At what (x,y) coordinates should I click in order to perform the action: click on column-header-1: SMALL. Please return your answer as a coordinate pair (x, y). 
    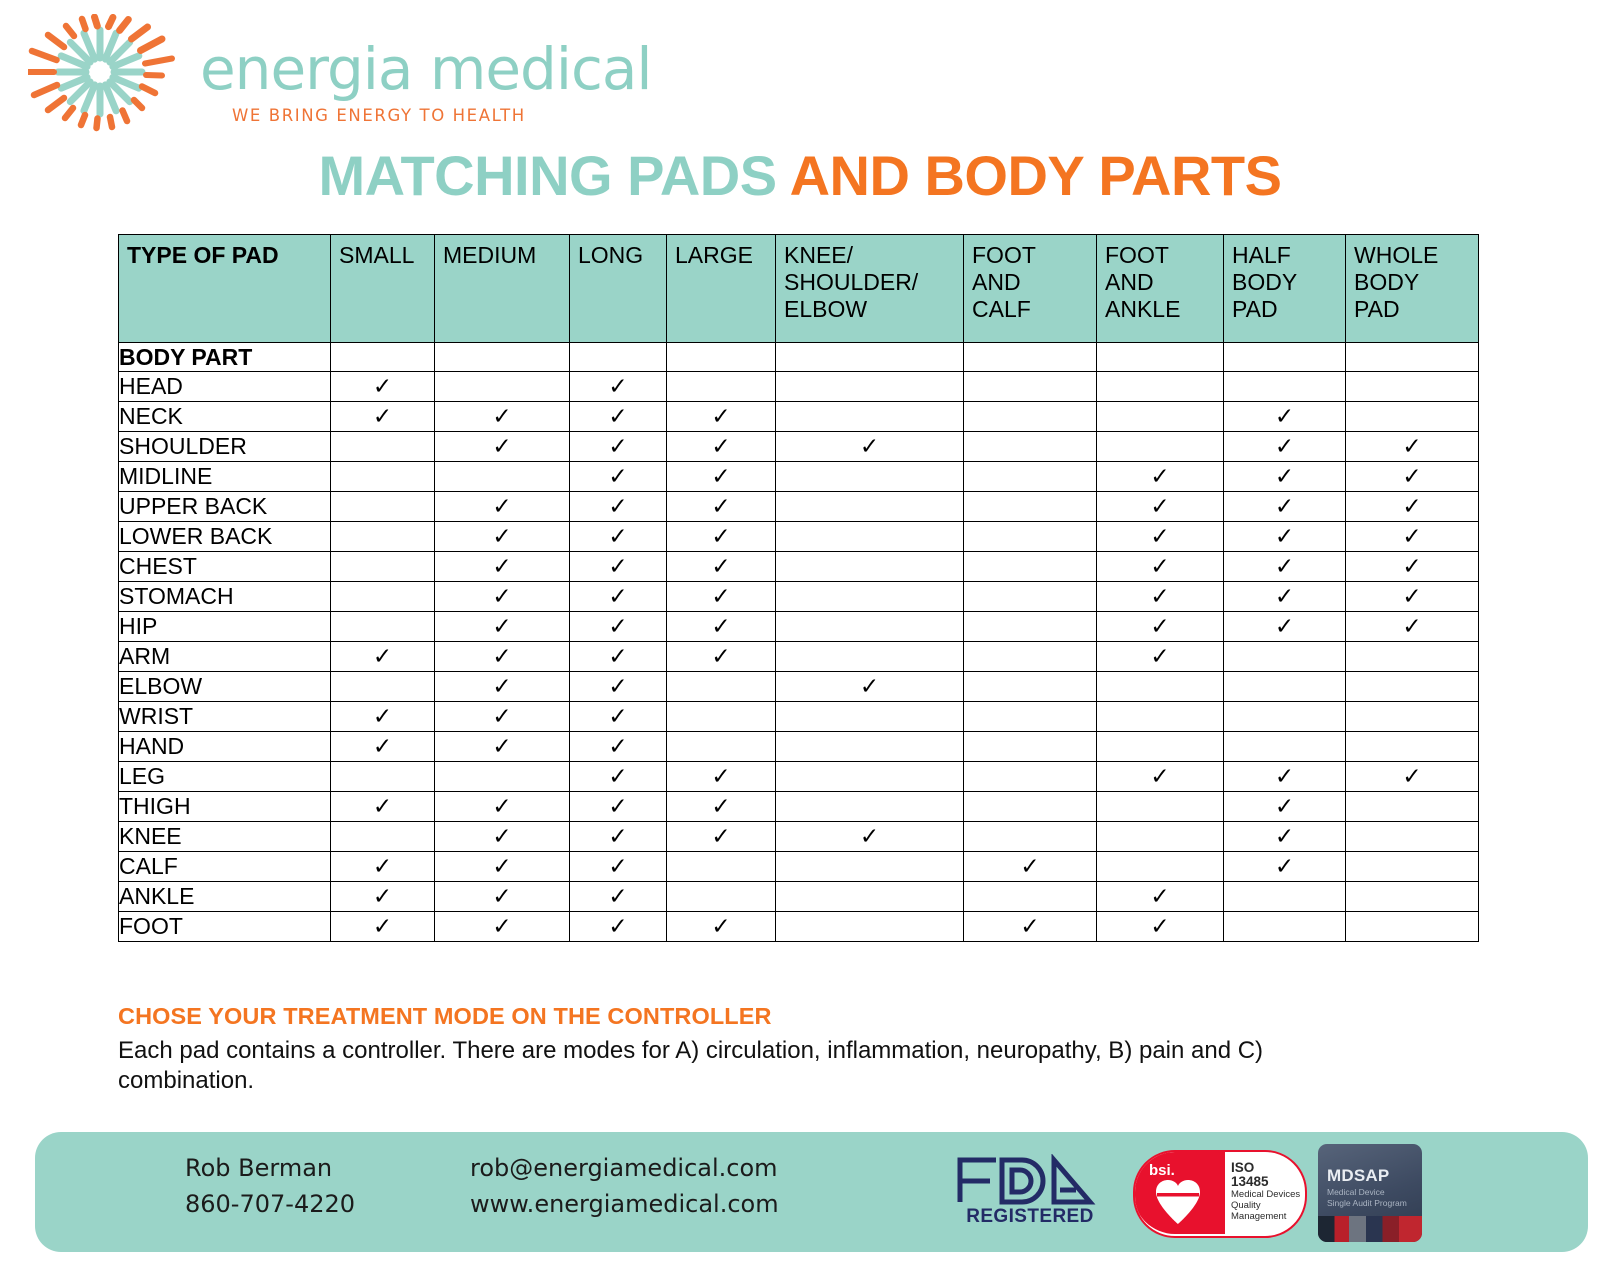
    Looking at the image, I should click on (382, 288).